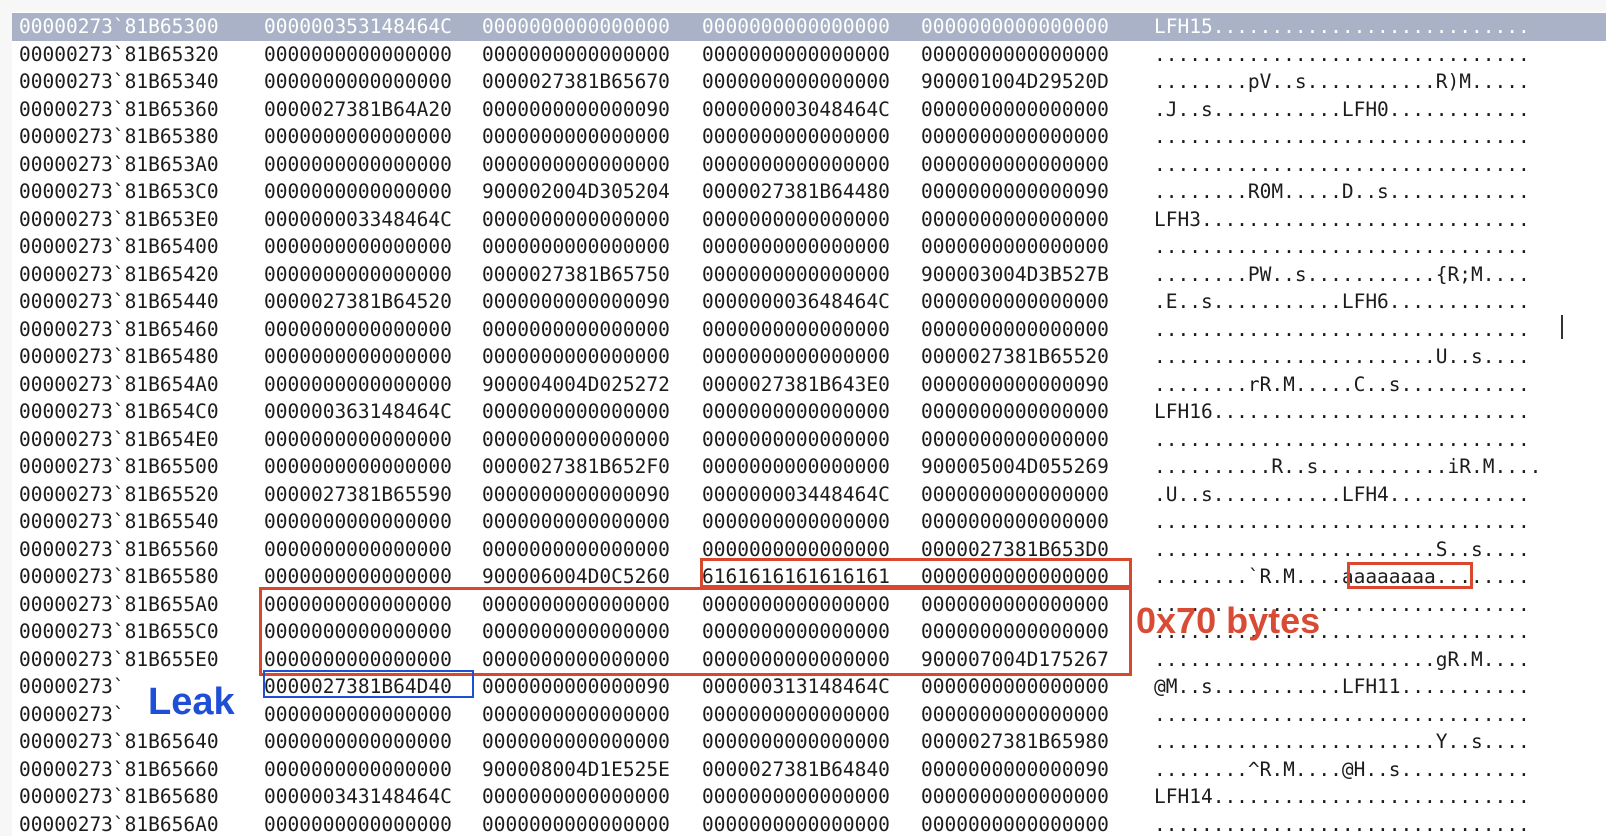 This screenshot has width=1606, height=836. What do you see at coordinates (358, 411) in the screenshot?
I see `qword-cell: 000000363148464C` at bounding box center [358, 411].